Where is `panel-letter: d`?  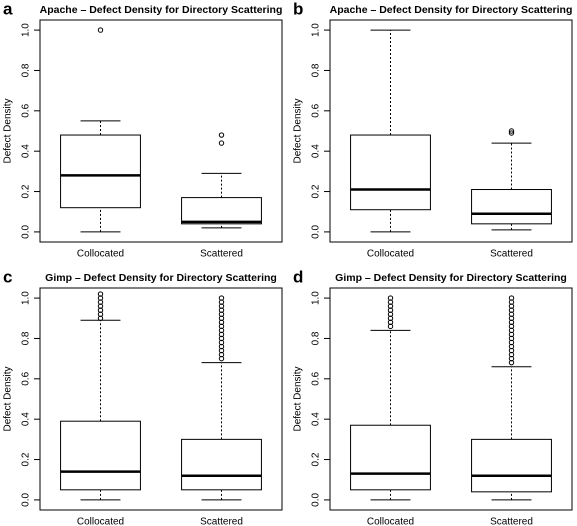
panel-letter: d is located at coordinates (298, 276).